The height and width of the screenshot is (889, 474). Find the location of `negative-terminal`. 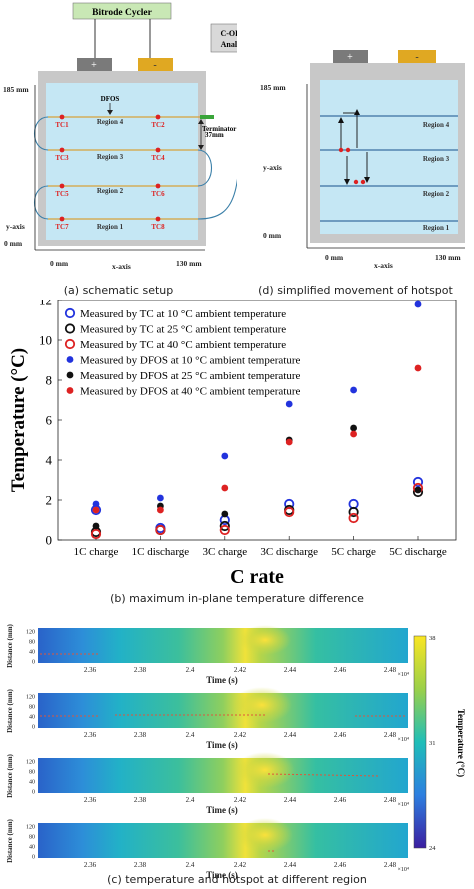

negative-terminal is located at coordinates (417, 56).